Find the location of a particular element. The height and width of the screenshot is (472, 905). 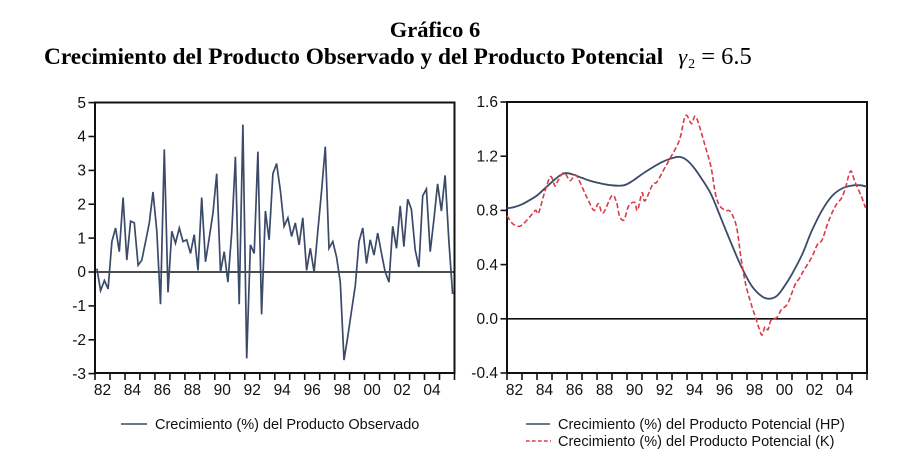

svg-text: 1 is located at coordinates (81, 238).